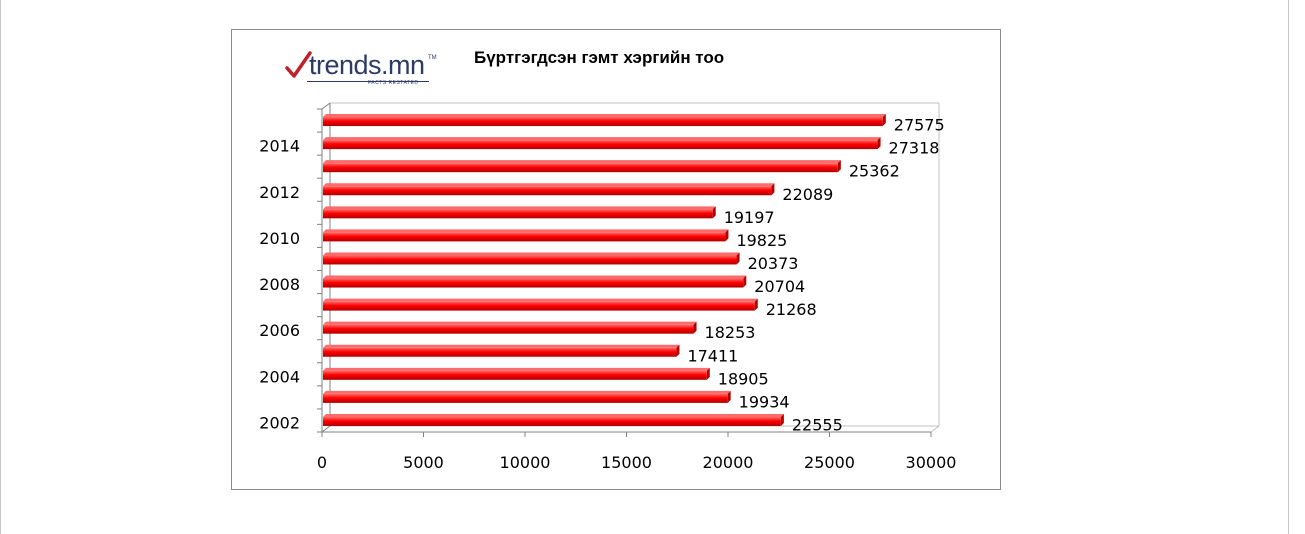 This screenshot has width=1305, height=534. Describe the element at coordinates (367, 65) in the screenshot. I see `logo-text: trends.mn` at that location.